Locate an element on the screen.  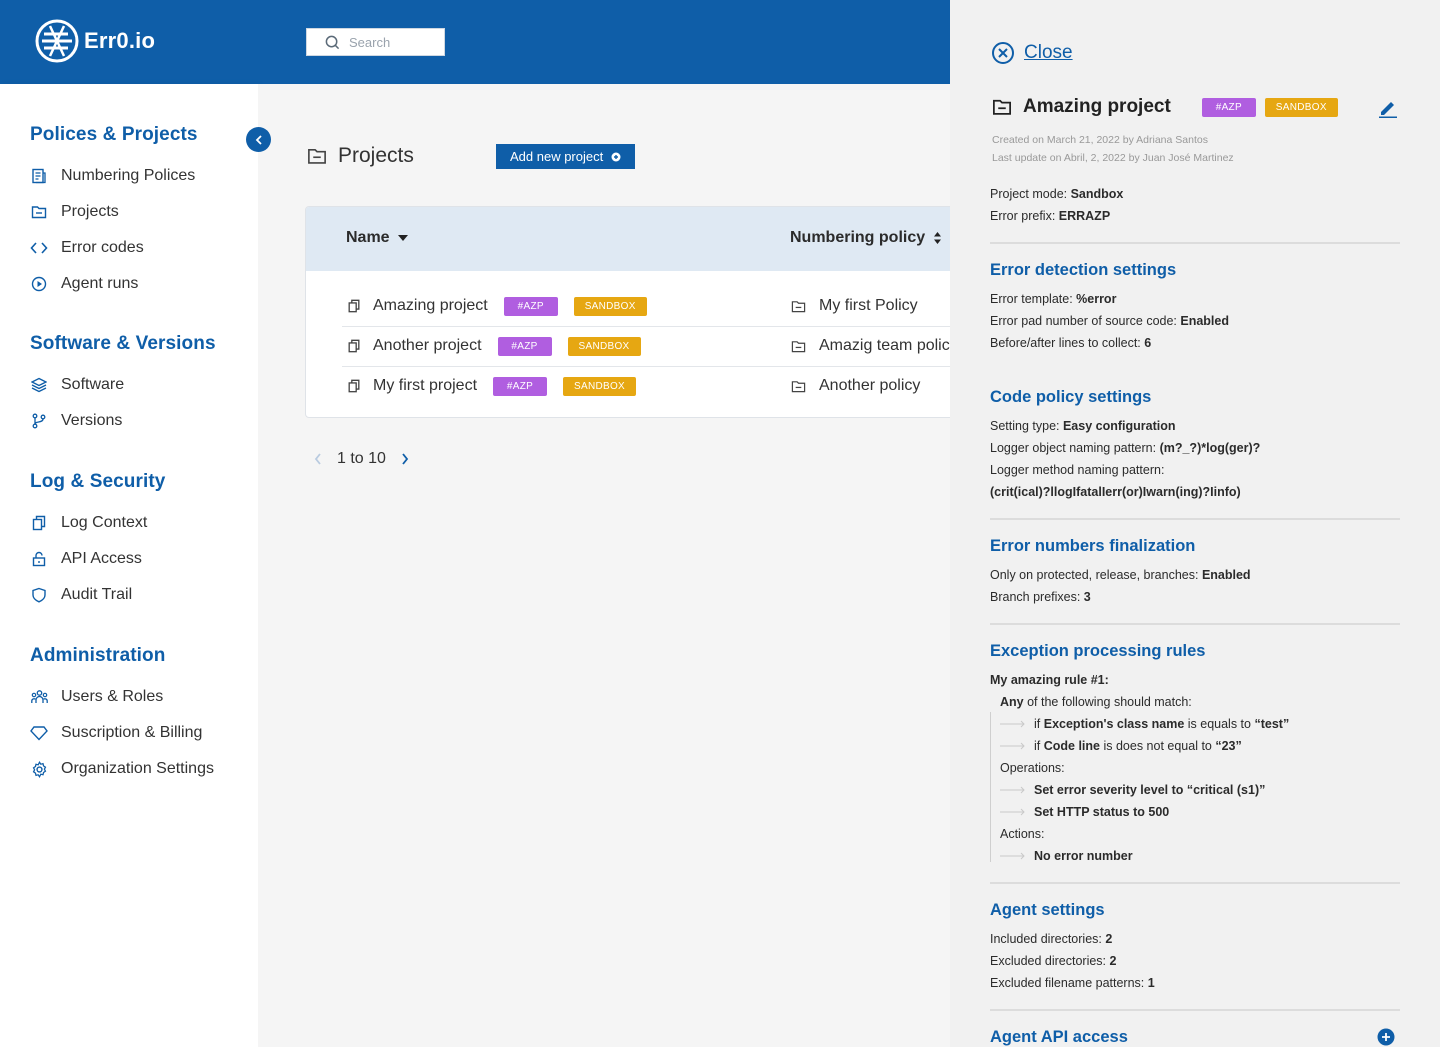
add-project-button-label: Add new project is located at coordinates (557, 156).